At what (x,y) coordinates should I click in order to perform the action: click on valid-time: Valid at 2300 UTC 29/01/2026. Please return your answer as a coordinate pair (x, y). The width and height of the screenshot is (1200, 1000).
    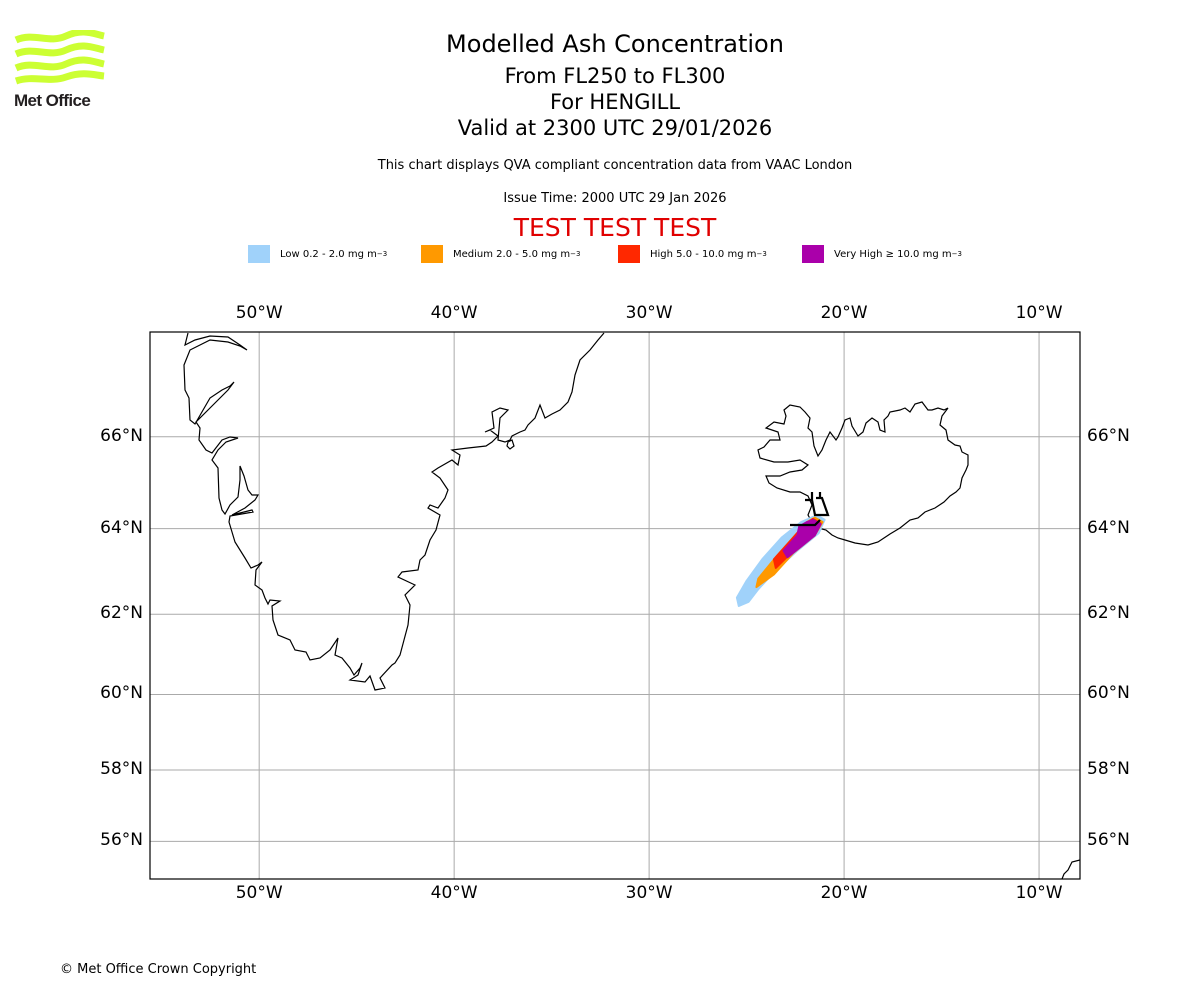
    Looking at the image, I should click on (615, 128).